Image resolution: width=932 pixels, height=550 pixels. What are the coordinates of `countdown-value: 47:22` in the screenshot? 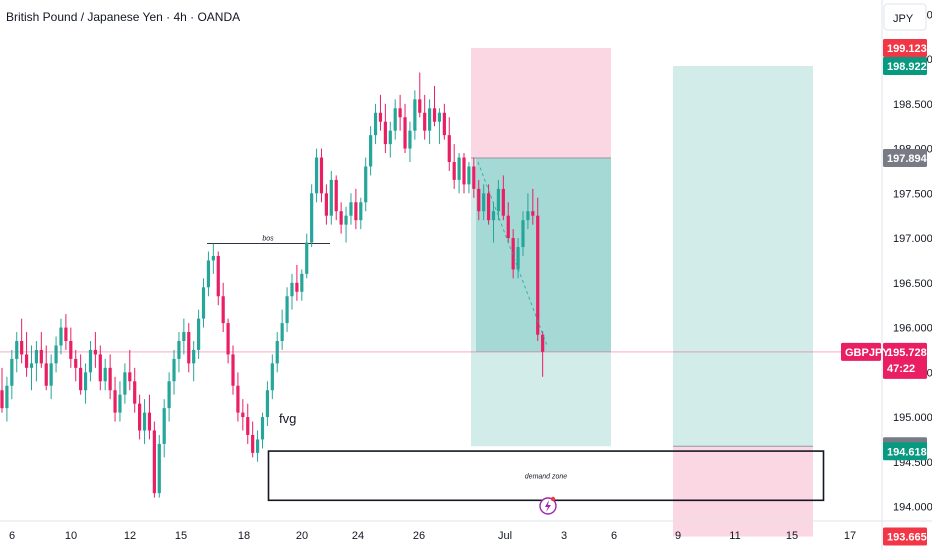 It's located at (901, 369).